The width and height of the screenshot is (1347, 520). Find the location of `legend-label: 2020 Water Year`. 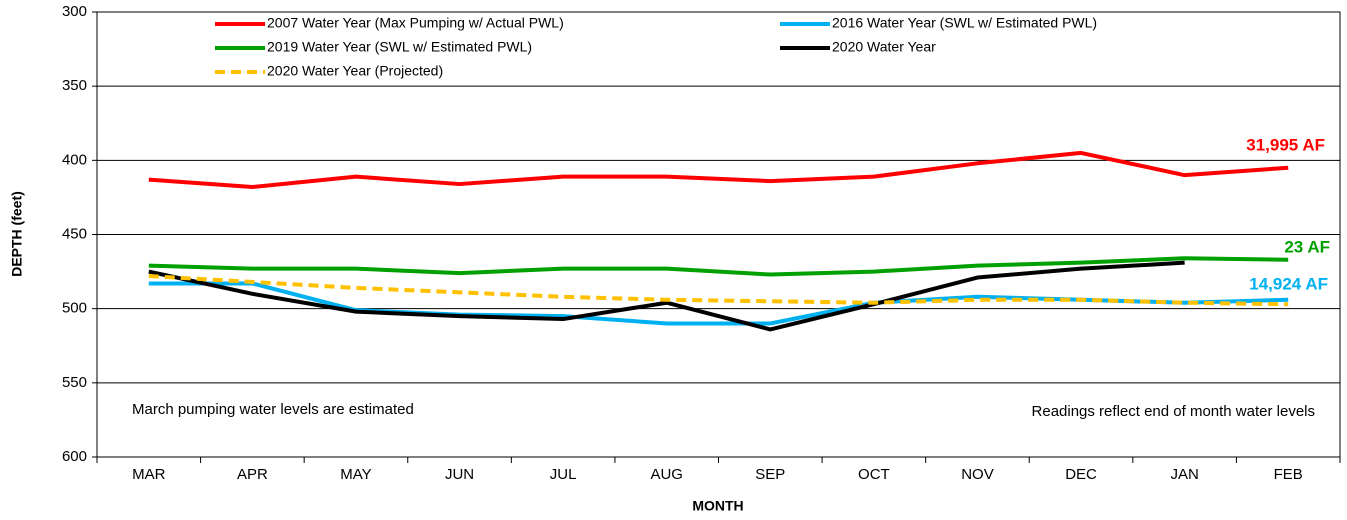

legend-label: 2020 Water Year is located at coordinates (884, 47).